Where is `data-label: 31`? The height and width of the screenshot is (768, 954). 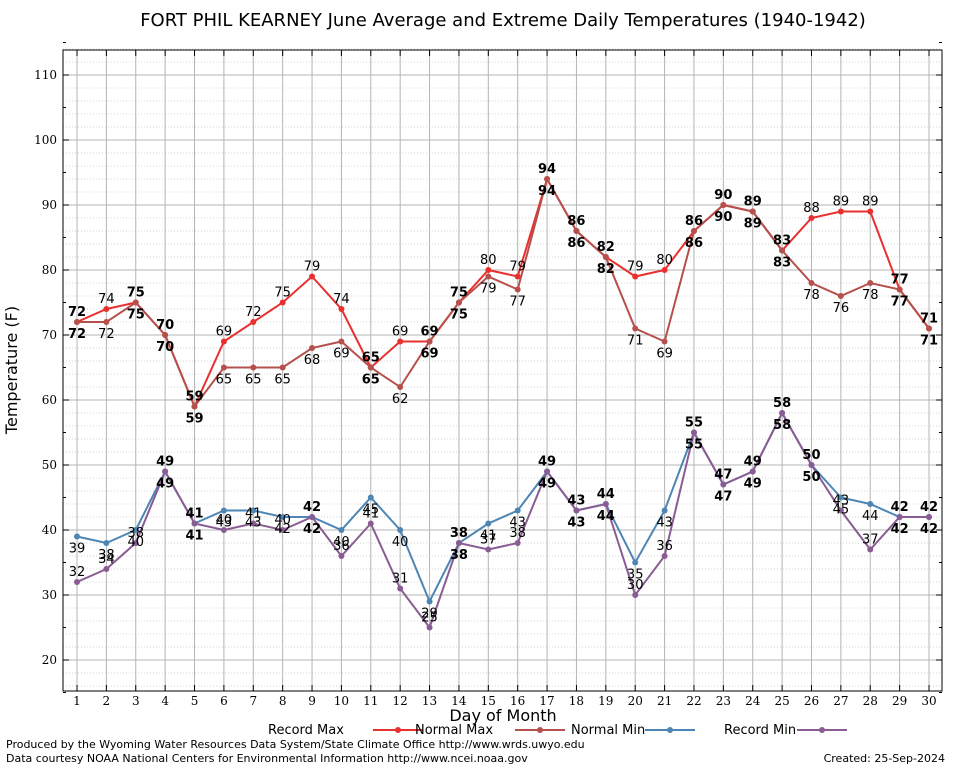
data-label: 31 is located at coordinates (400, 579).